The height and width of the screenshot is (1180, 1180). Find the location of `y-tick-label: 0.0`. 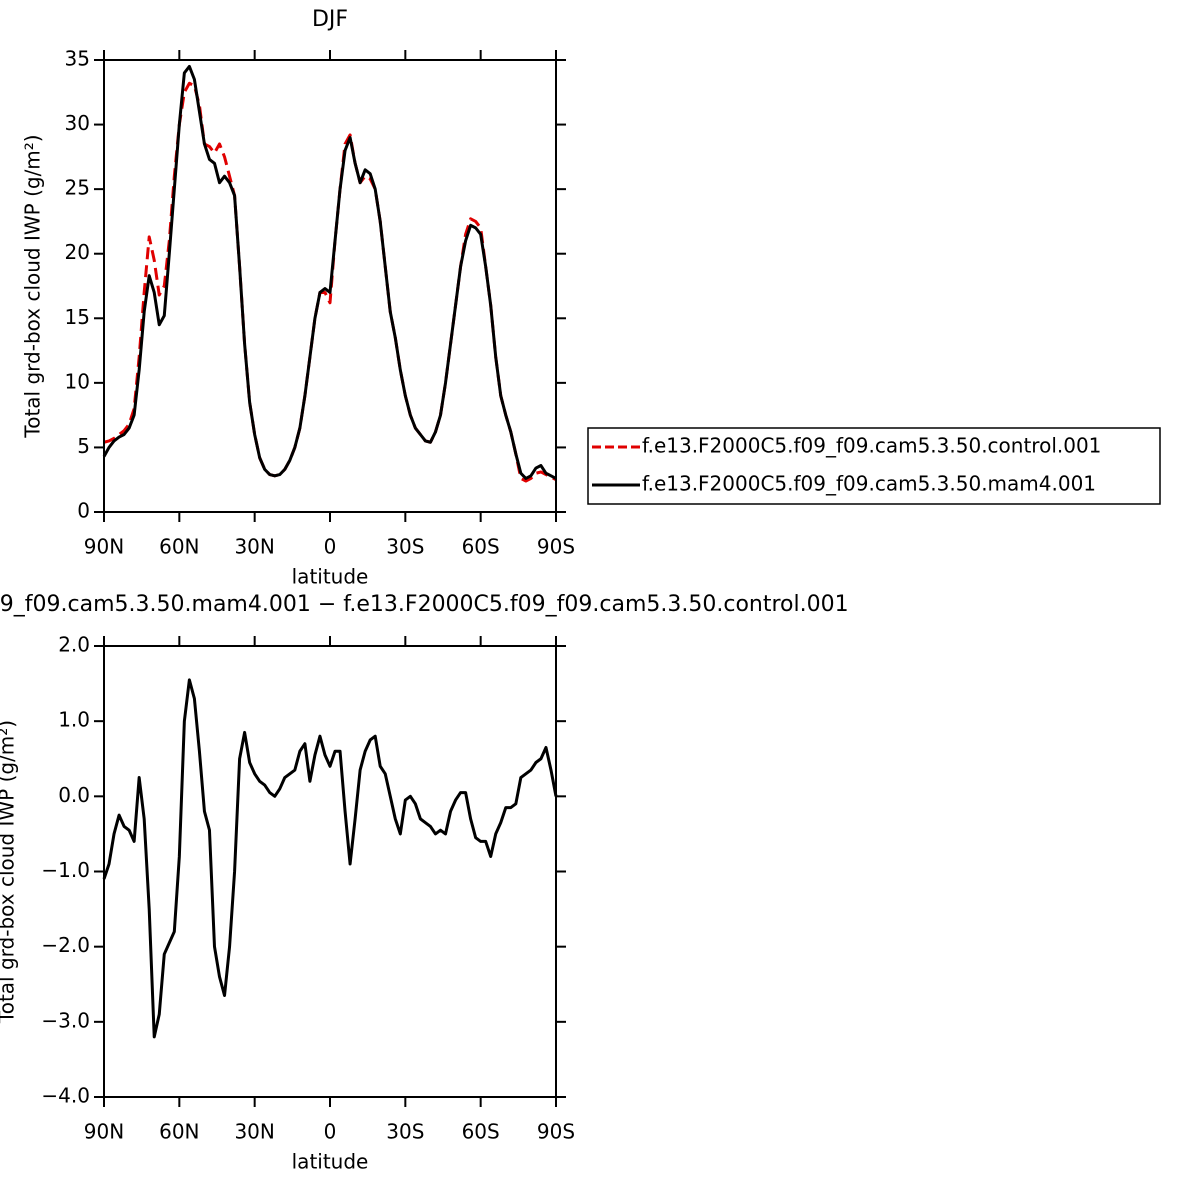

y-tick-label: 0.0 is located at coordinates (74, 795).